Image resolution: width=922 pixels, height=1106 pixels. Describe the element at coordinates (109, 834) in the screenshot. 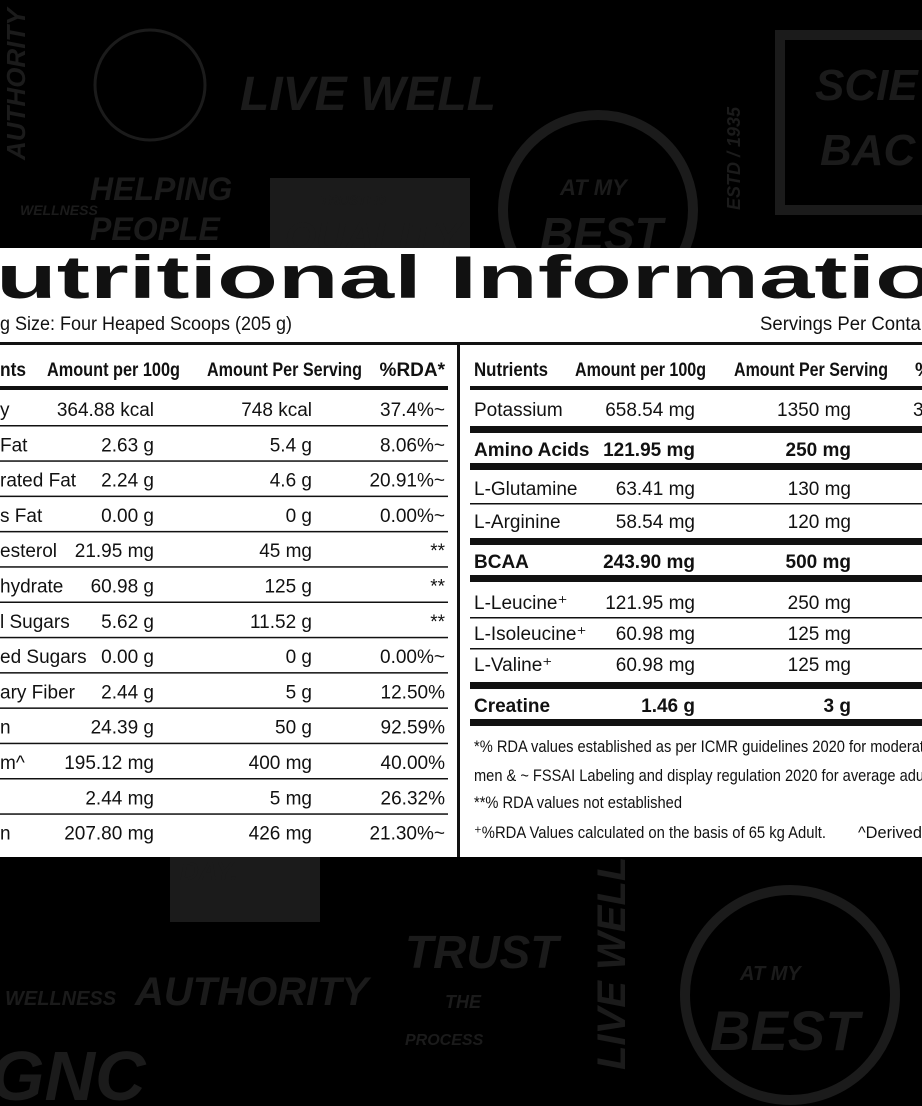

I see `table-cell: 207.80 mg` at that location.